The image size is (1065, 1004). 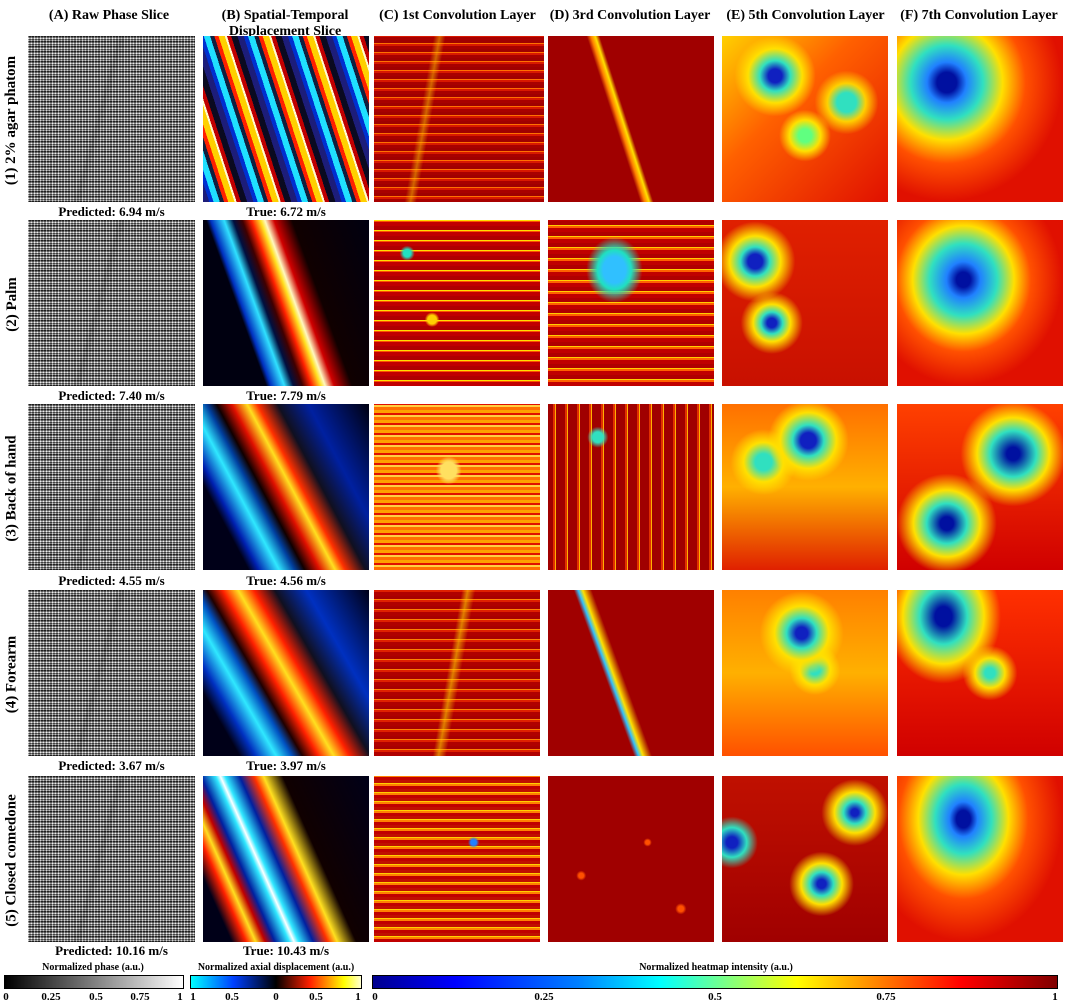 What do you see at coordinates (51, 997) in the screenshot?
I see `phase-colorbar-tick: 0.25` at bounding box center [51, 997].